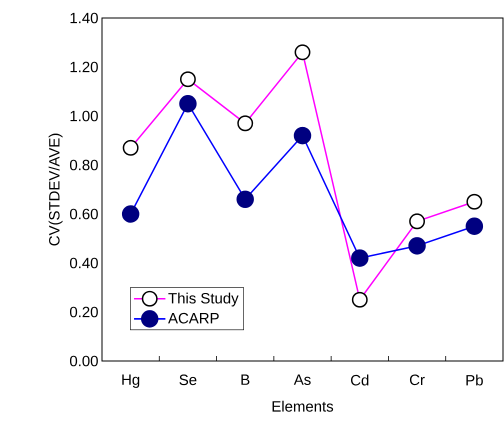  I want to click on x-tick-label: B, so click(245, 379).